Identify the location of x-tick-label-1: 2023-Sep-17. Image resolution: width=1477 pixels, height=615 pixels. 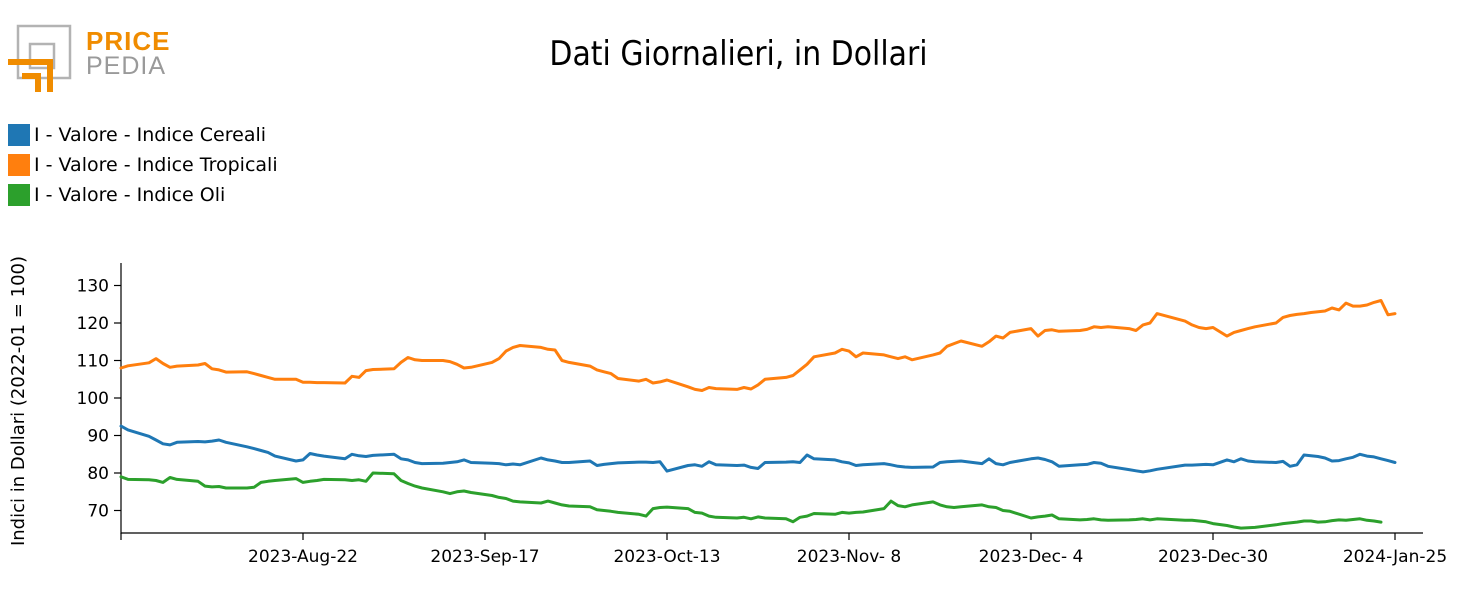
(484, 557).